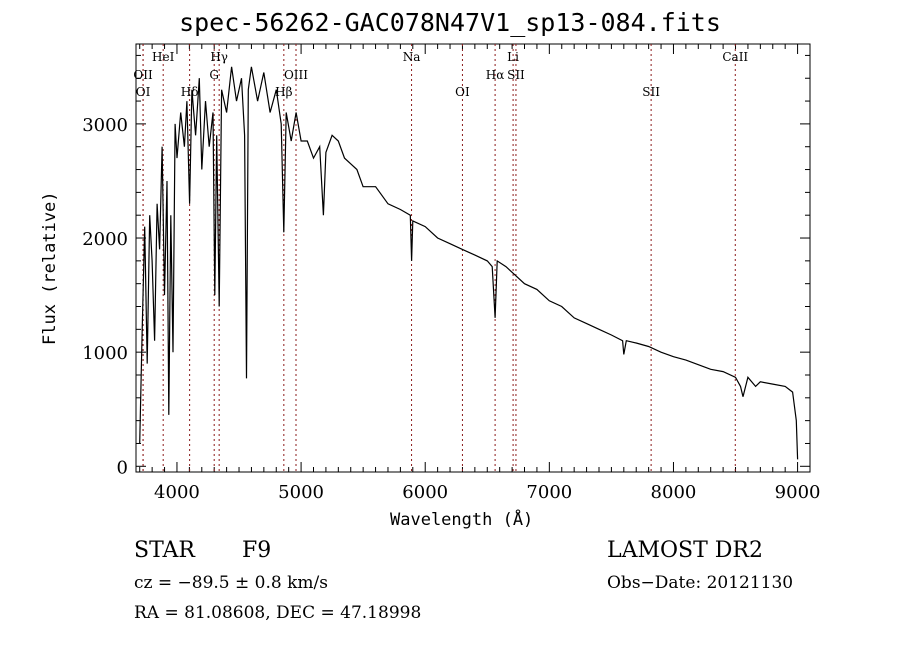 The height and width of the screenshot is (649, 900). I want to click on spectral-line-label: G, so click(214, 75).